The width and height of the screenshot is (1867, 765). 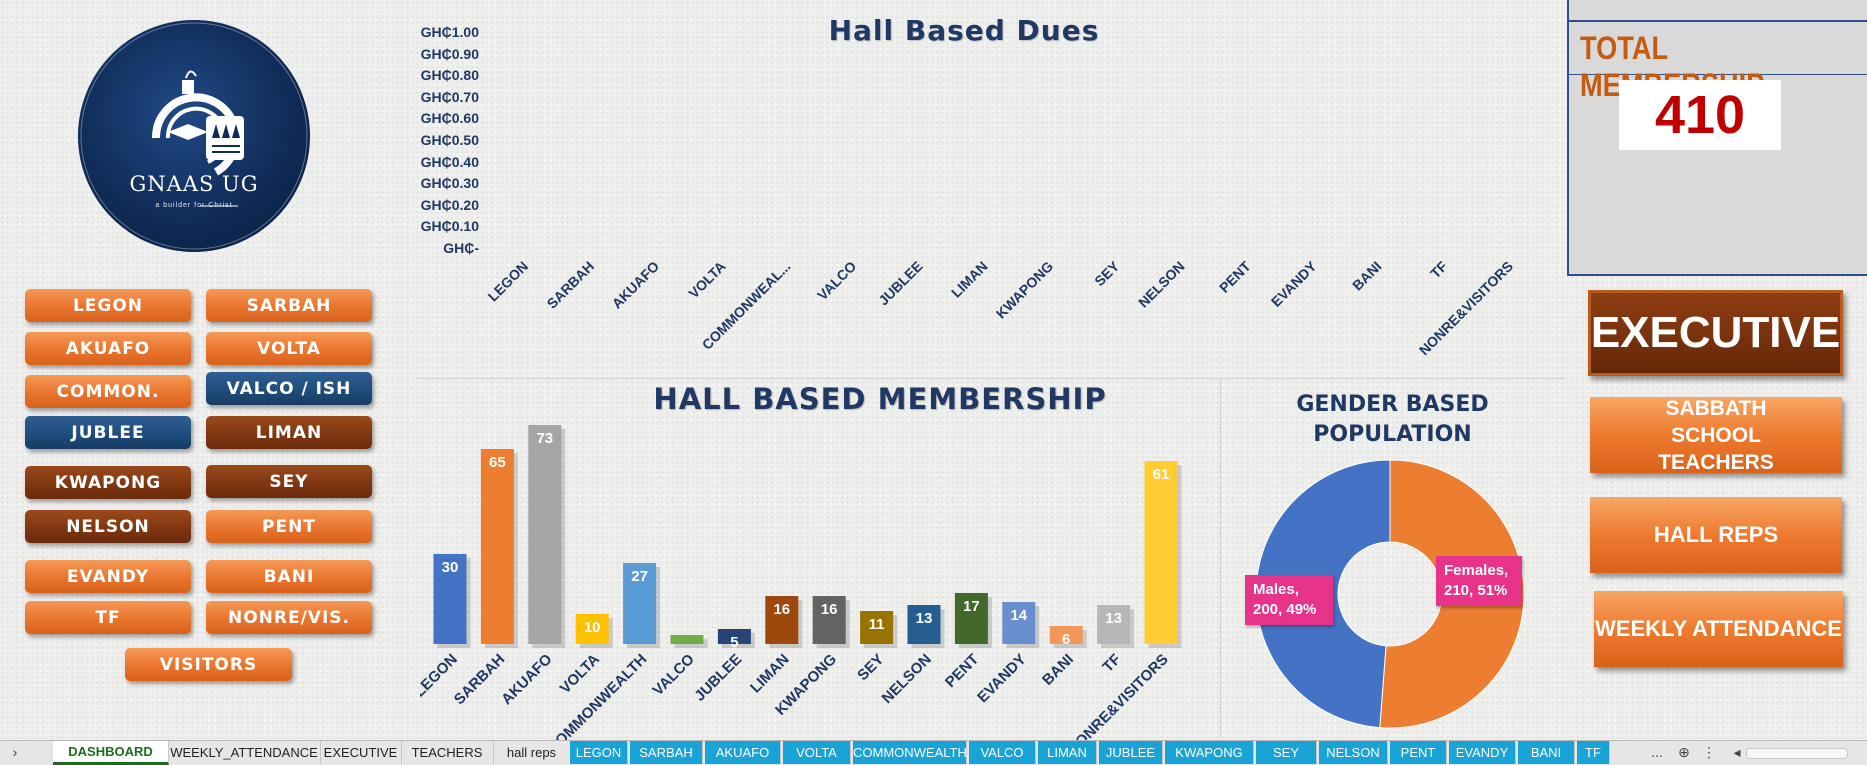 What do you see at coordinates (1392, 419) in the screenshot?
I see `gender-chart-title: GENDER BASED POPULATION` at bounding box center [1392, 419].